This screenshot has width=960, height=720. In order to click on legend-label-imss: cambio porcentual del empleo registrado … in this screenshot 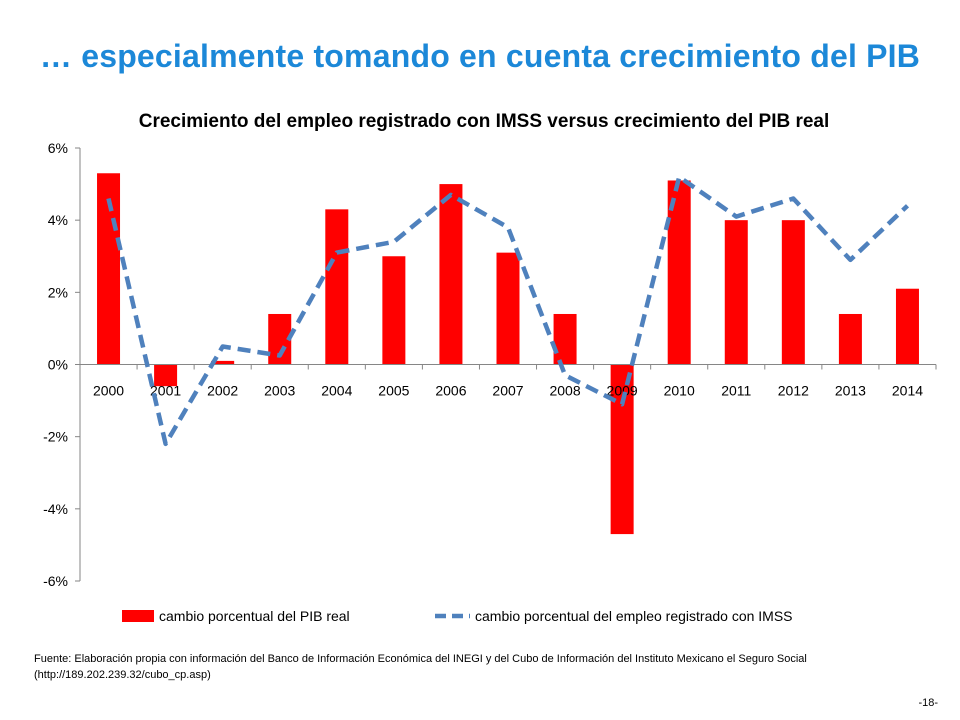, I will do `click(634, 616)`.